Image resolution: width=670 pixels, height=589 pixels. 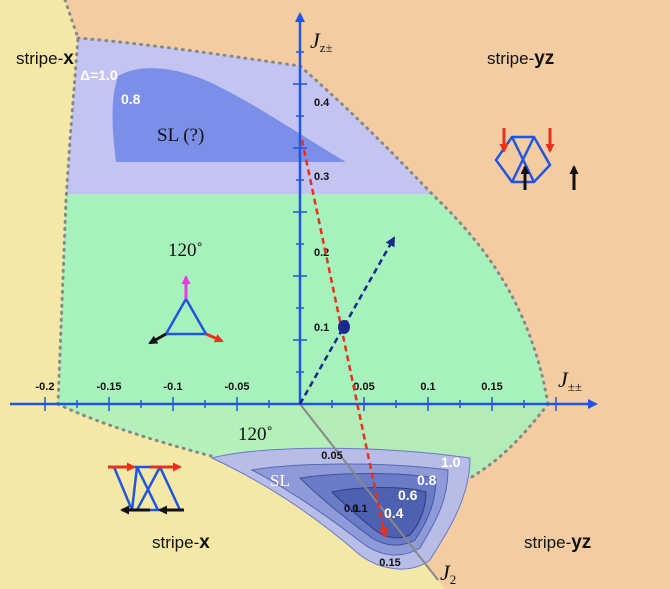 What do you see at coordinates (45, 58) in the screenshot?
I see `stripe-x-label-top: stripe-x` at bounding box center [45, 58].